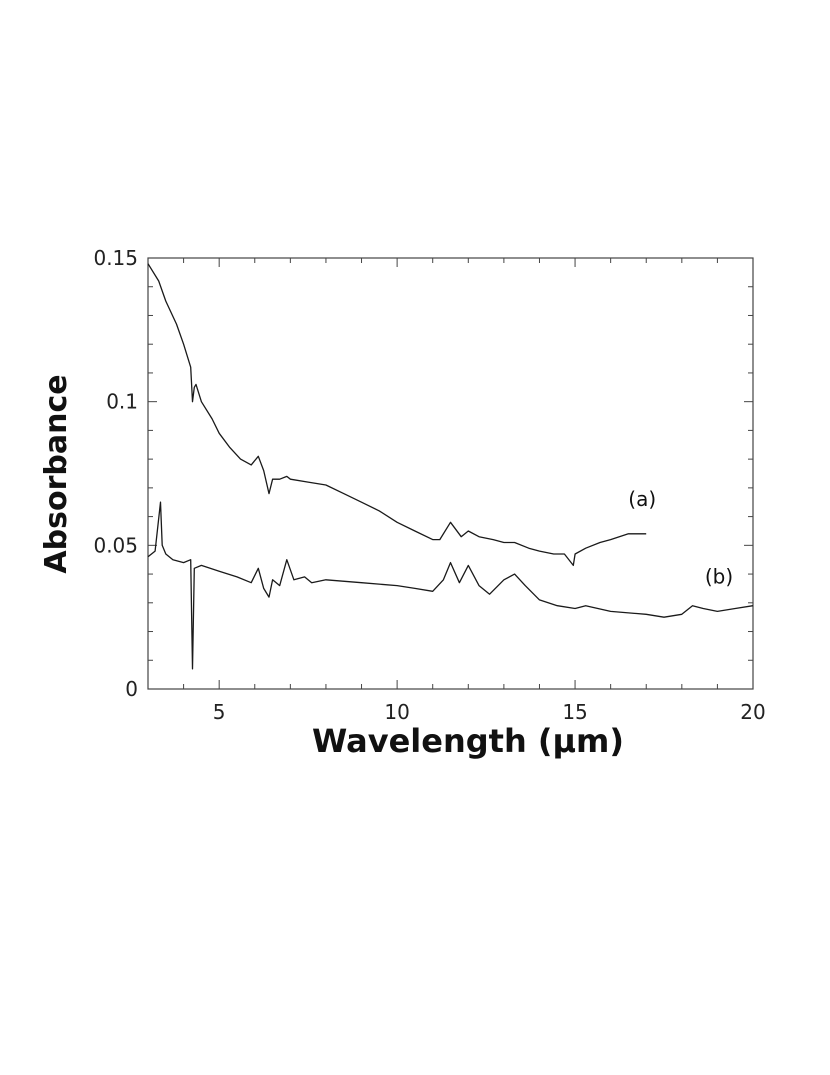 This screenshot has width=830, height=1075. I want to click on series-label-0: (a), so click(642, 499).